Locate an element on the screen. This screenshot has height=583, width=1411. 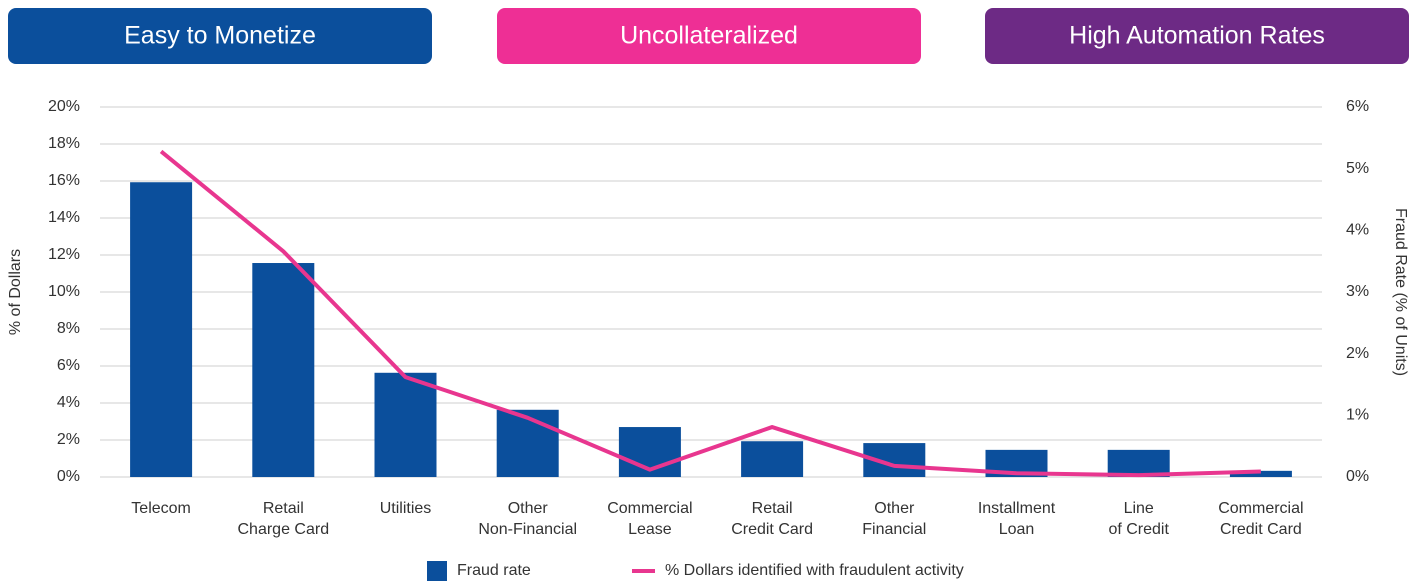
banner-text: High Automation Rates is located at coordinates (1197, 36).